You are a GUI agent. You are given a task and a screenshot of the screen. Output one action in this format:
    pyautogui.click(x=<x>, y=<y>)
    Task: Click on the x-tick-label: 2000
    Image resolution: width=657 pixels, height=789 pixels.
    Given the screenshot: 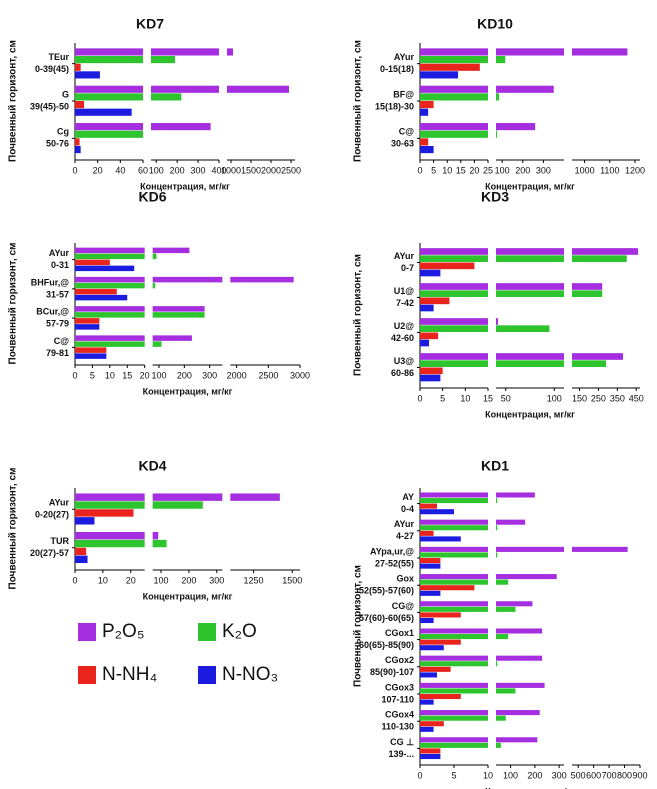 What is the action you would take?
    pyautogui.click(x=237, y=375)
    